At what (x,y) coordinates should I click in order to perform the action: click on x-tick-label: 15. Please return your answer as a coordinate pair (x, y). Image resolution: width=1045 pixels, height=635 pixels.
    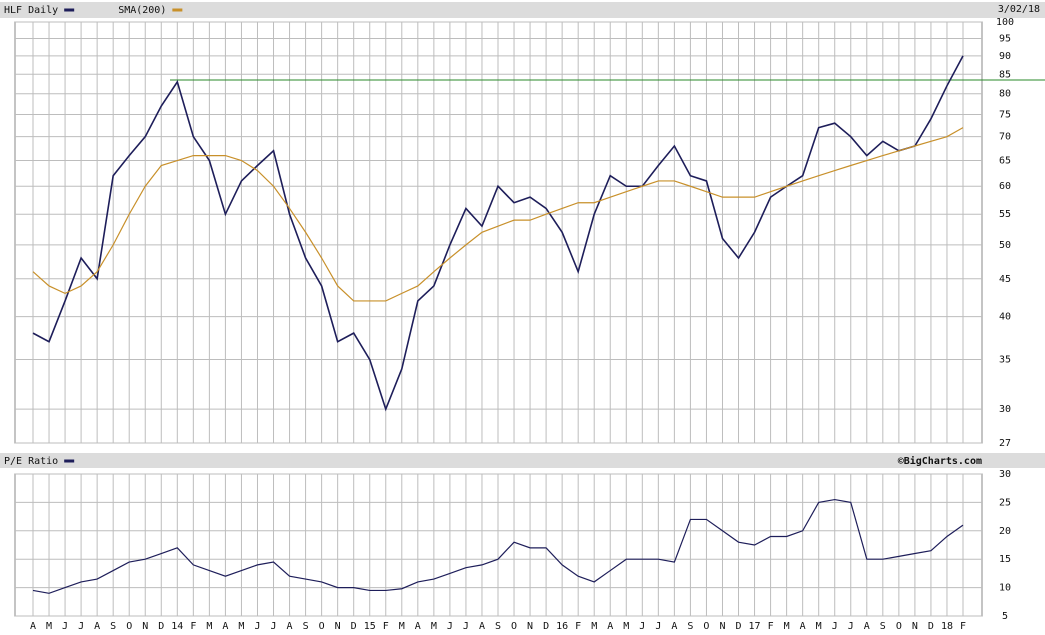
    Looking at the image, I should click on (370, 626).